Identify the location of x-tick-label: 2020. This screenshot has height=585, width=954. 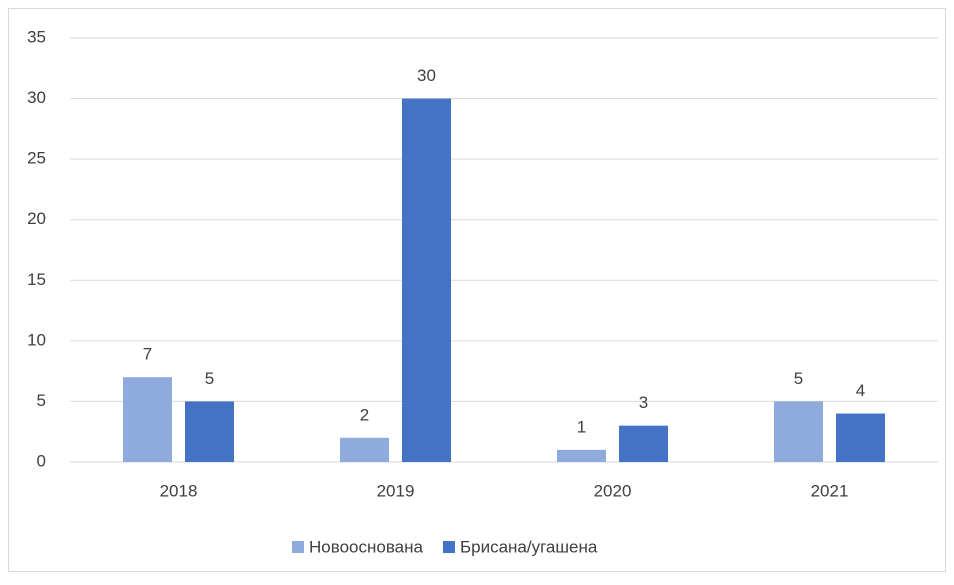
(613, 490).